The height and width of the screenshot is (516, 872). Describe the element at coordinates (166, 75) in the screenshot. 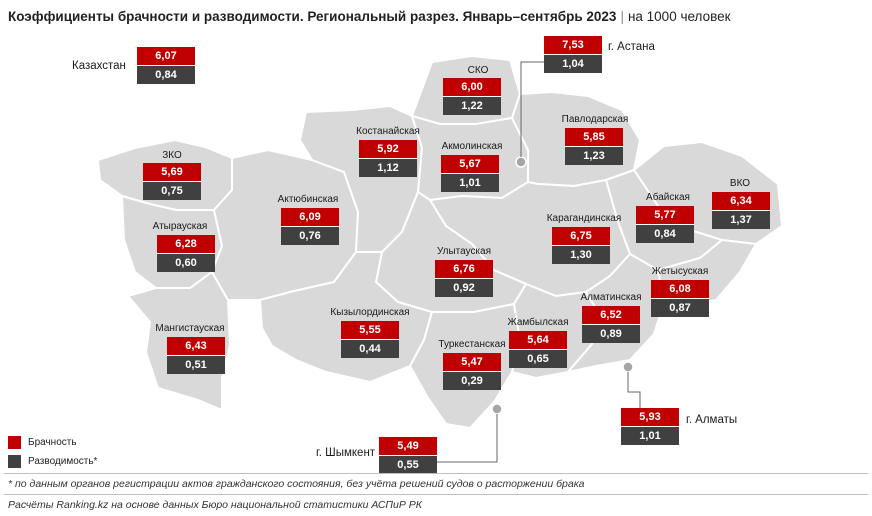

I see `divorce-country: 0,84` at that location.